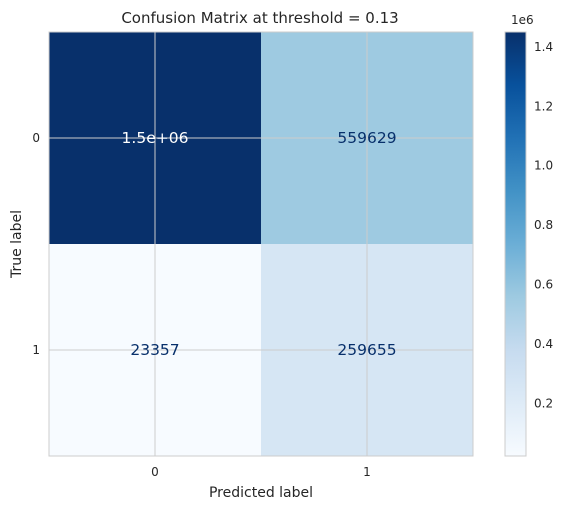 The height and width of the screenshot is (510, 566). Describe the element at coordinates (515, 244) in the screenshot. I see `colorbar` at that location.